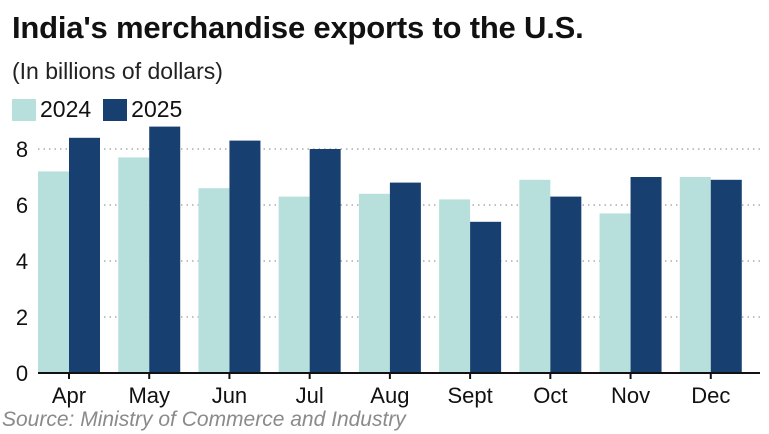 Image resolution: width=769 pixels, height=434 pixels. I want to click on bar-2025-aug, so click(405, 277).